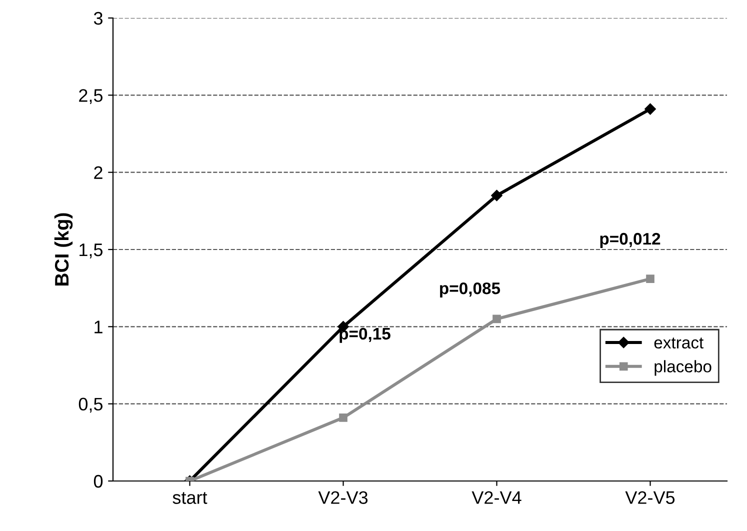  What do you see at coordinates (190, 498) in the screenshot?
I see `x-tick-label: start` at bounding box center [190, 498].